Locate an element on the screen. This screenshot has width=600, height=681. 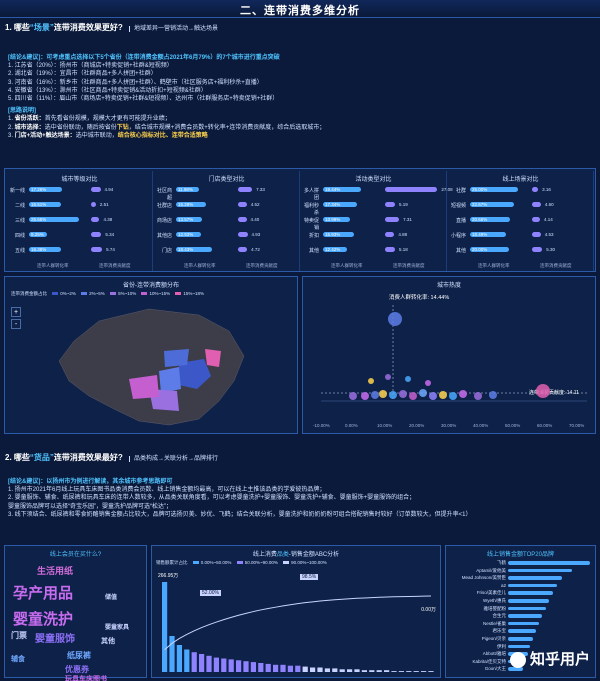
region-henan is located at coordinates (176, 358).